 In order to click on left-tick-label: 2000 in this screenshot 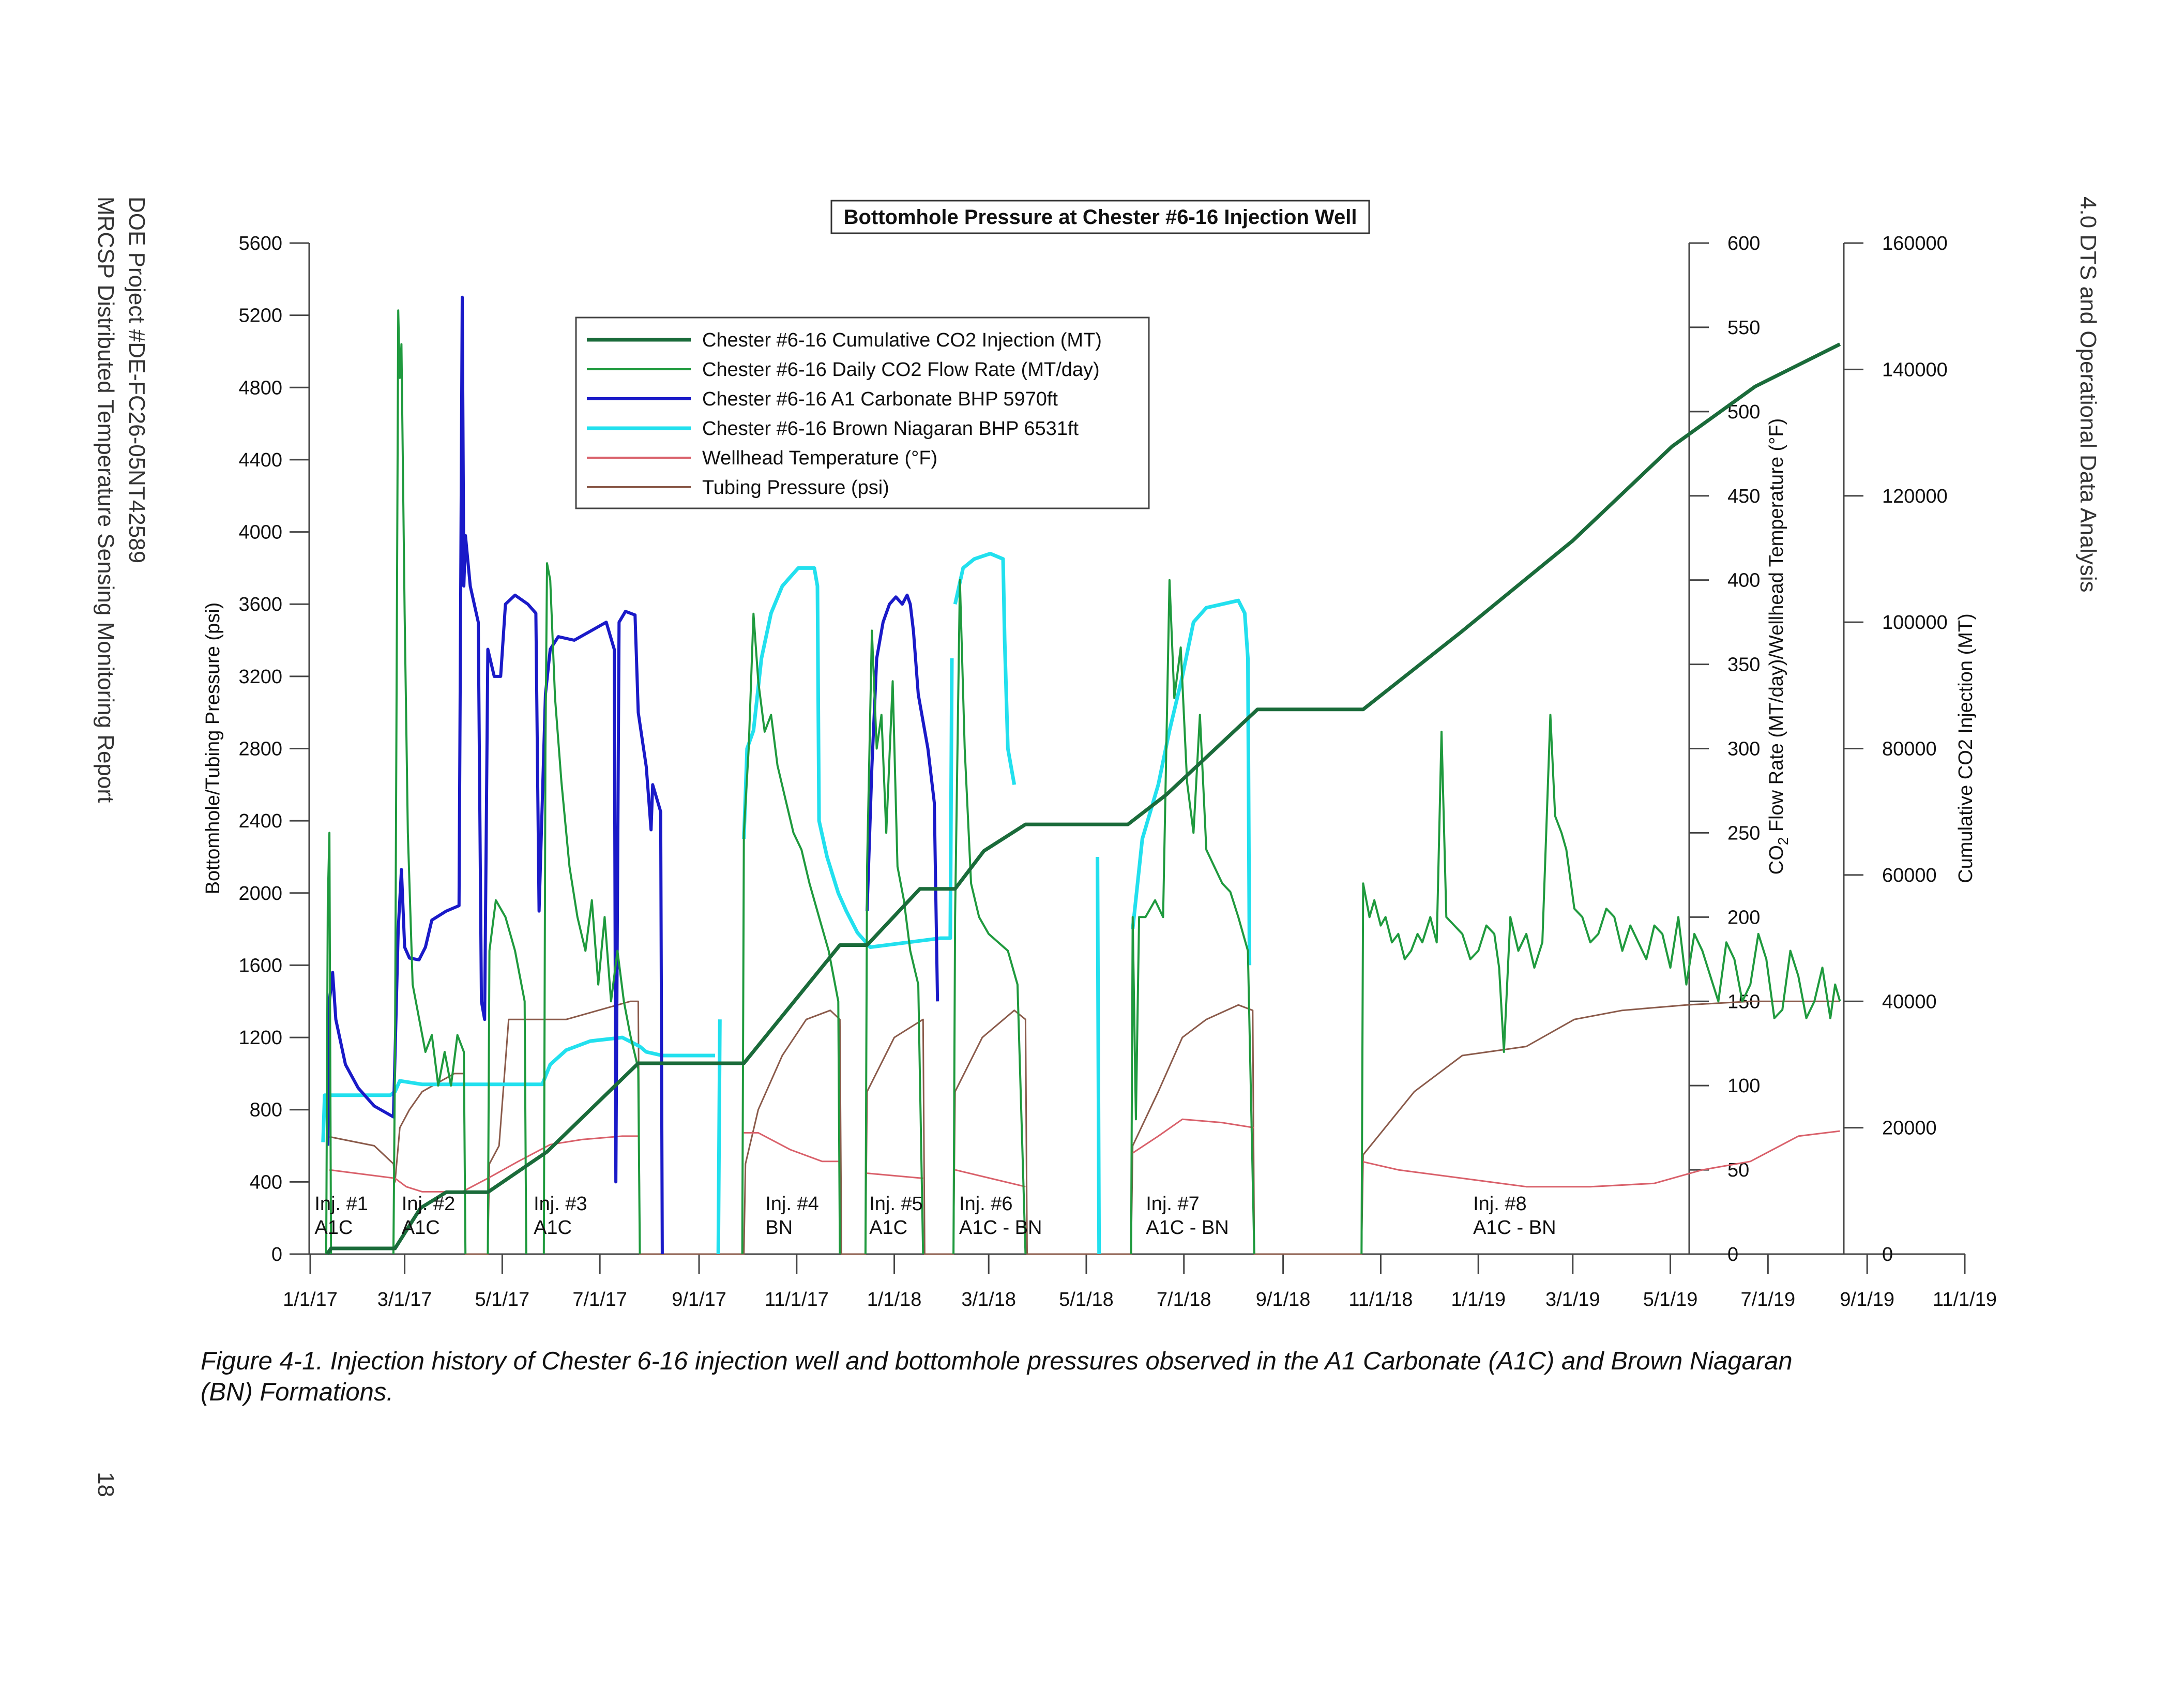, I will do `click(260, 894)`.